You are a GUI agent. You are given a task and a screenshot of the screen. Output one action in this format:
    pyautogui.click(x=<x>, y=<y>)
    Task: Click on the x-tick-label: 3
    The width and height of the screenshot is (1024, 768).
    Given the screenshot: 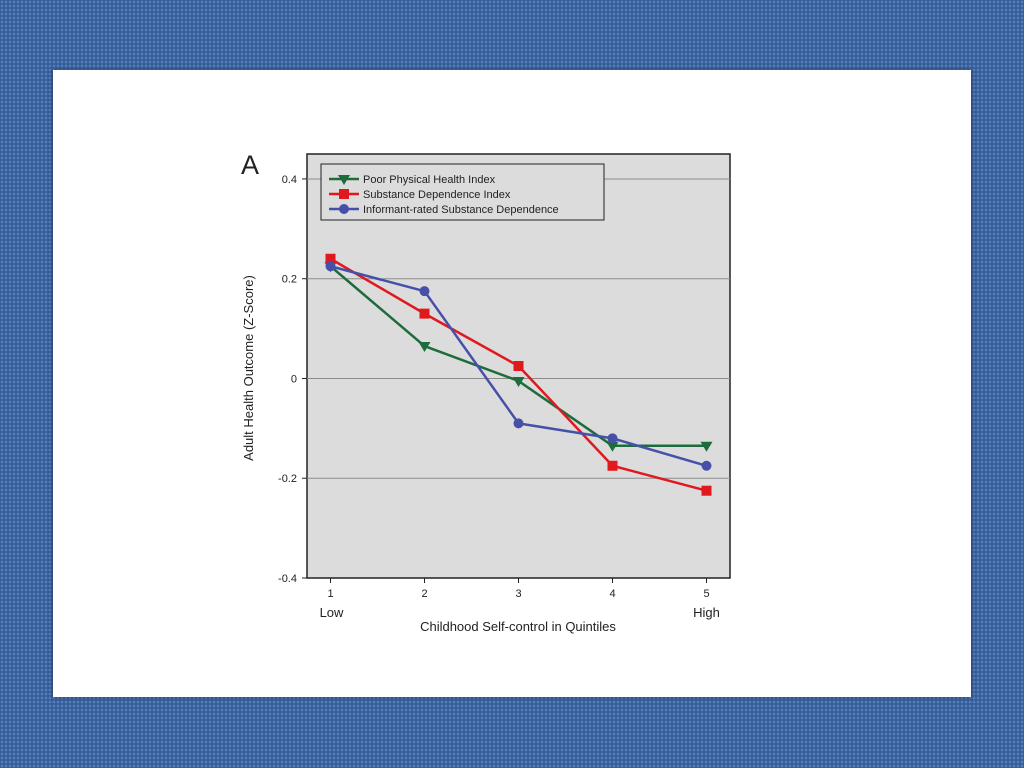 What is the action you would take?
    pyautogui.click(x=518, y=594)
    